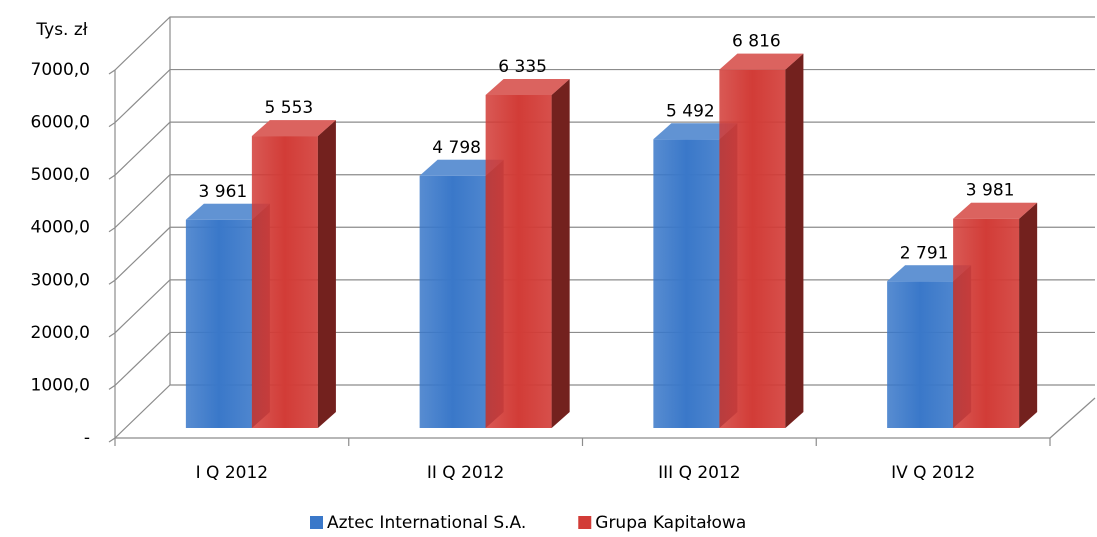 The width and height of the screenshot is (1097, 537). Describe the element at coordinates (456, 148) in the screenshot. I see `value-label: 4 798` at that location.